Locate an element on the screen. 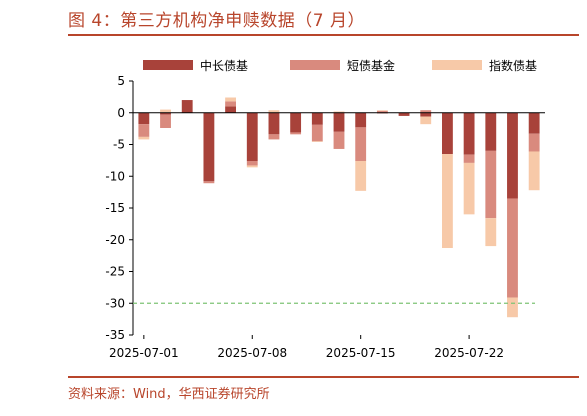 This screenshot has height=416, width=587. y-tick-label: -5 is located at coordinates (119, 145).